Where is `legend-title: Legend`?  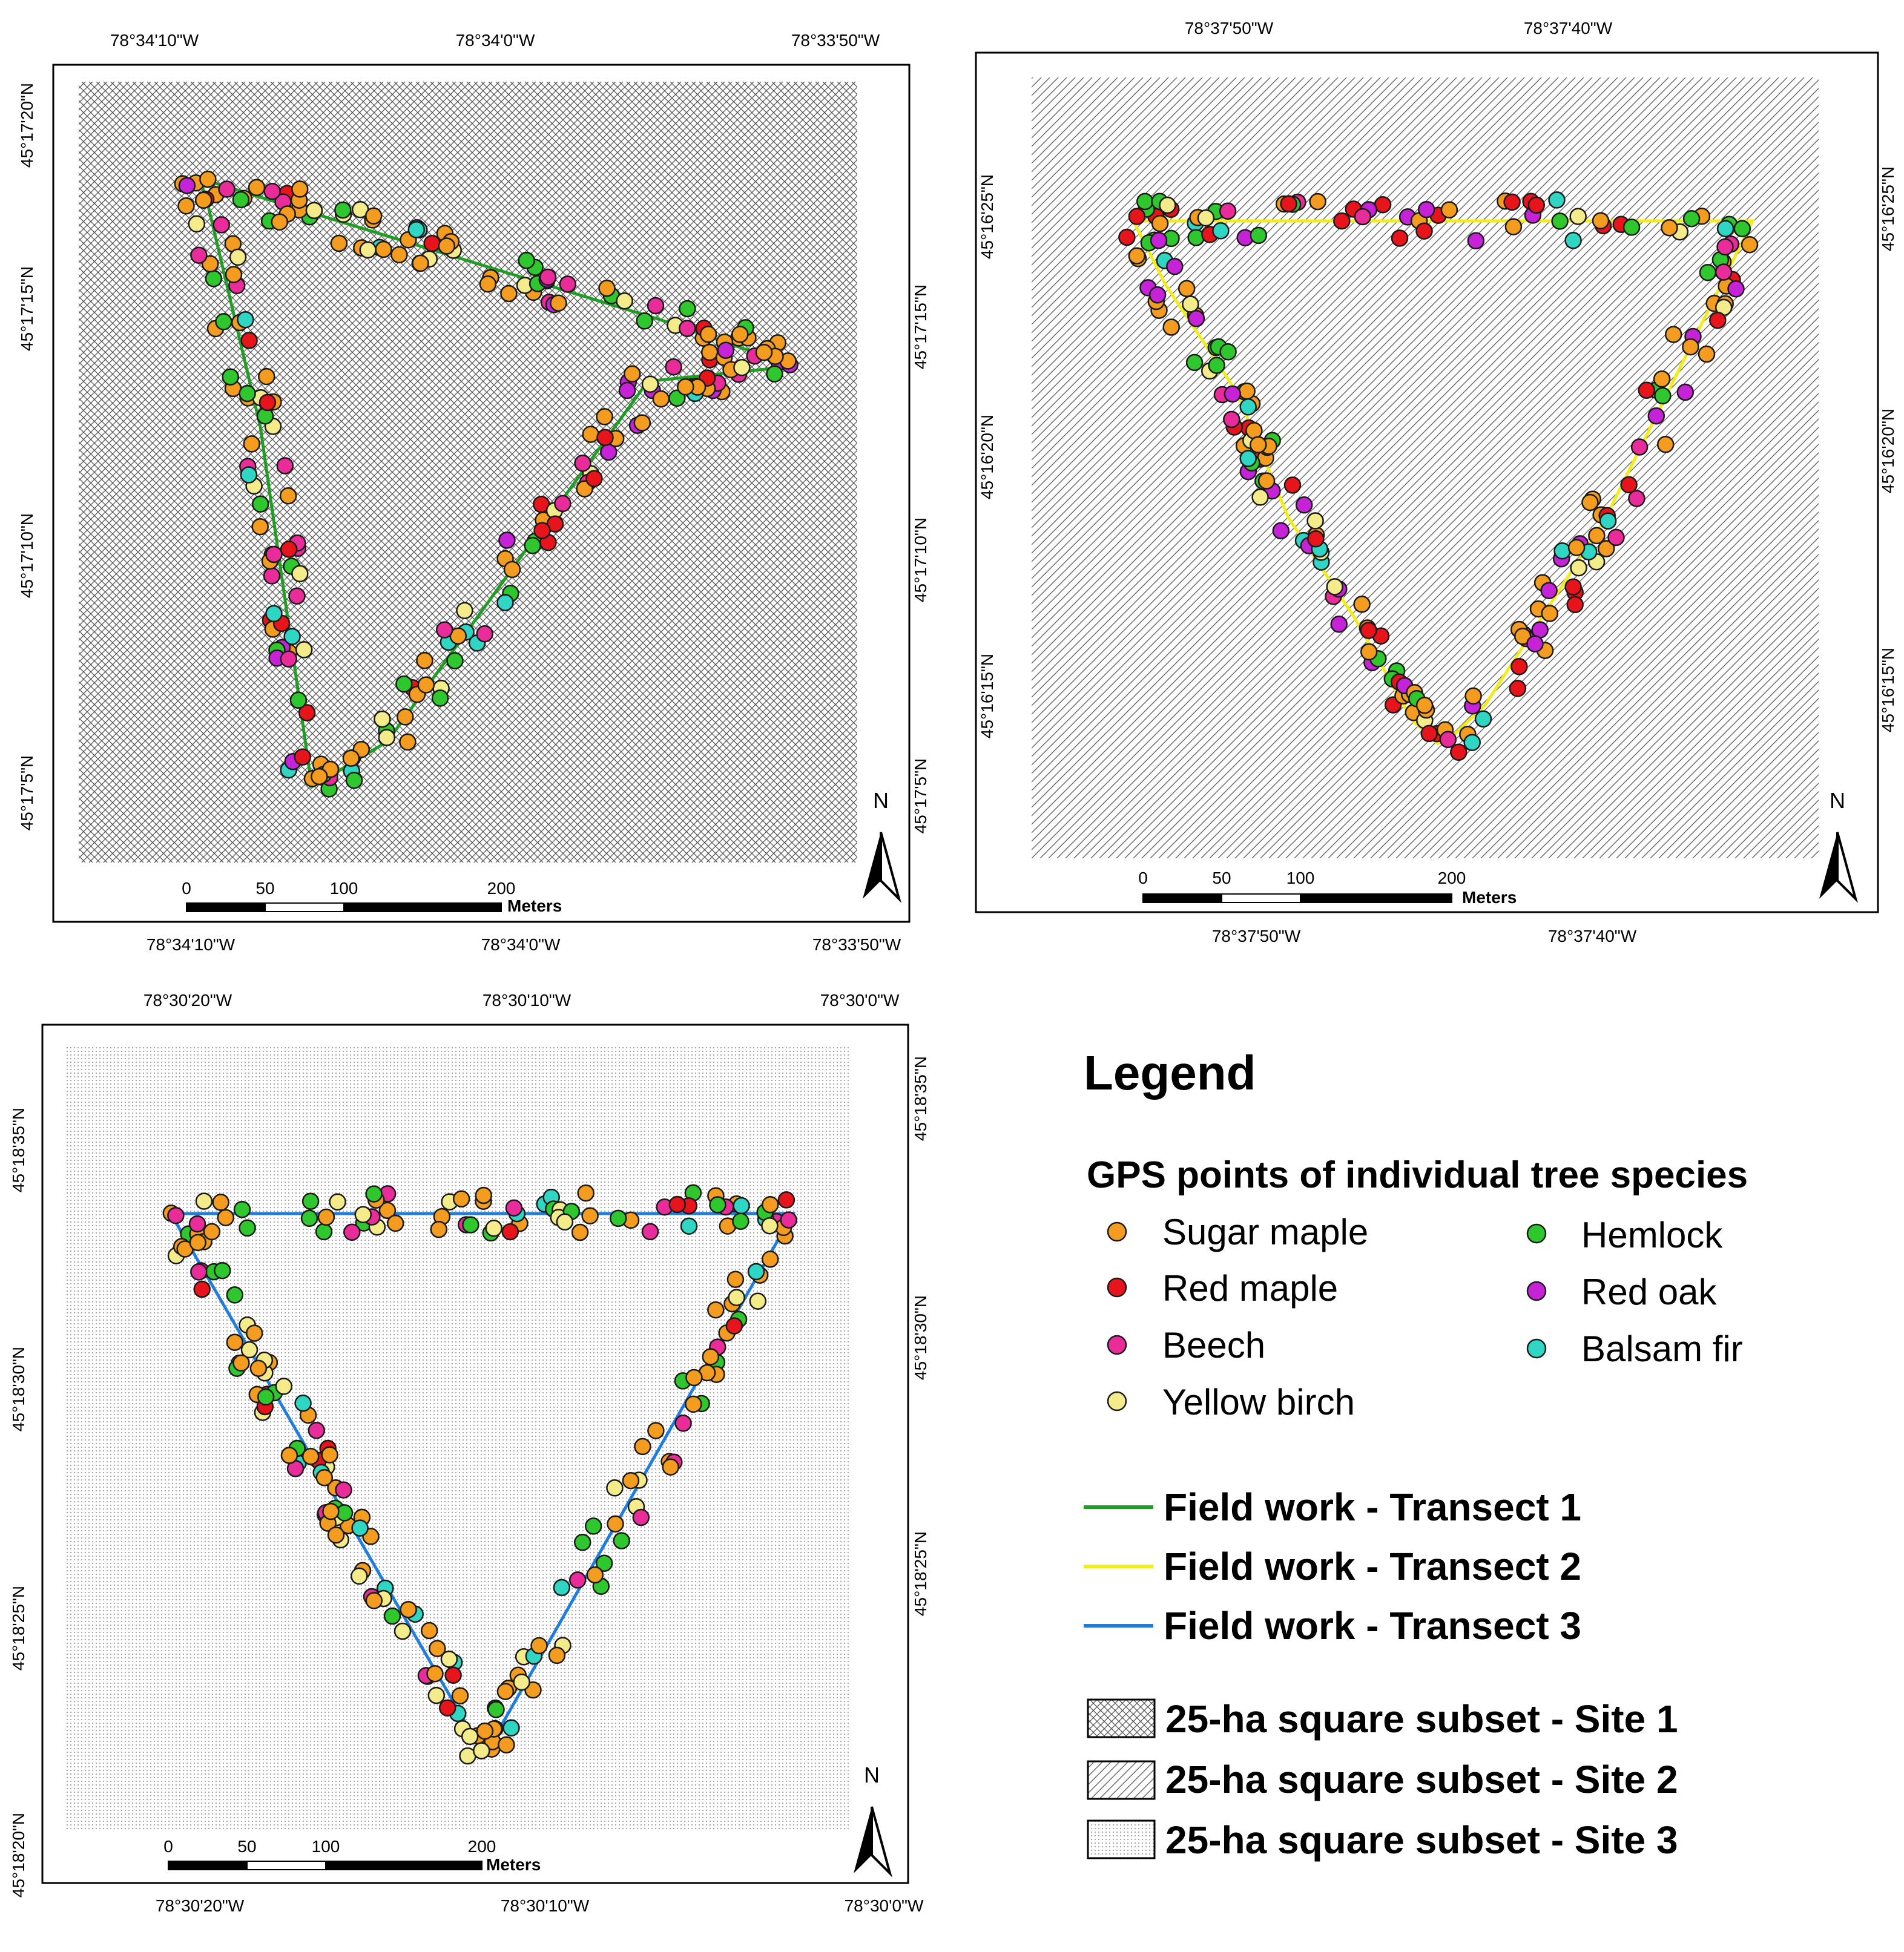
legend-title: Legend is located at coordinates (1170, 1073).